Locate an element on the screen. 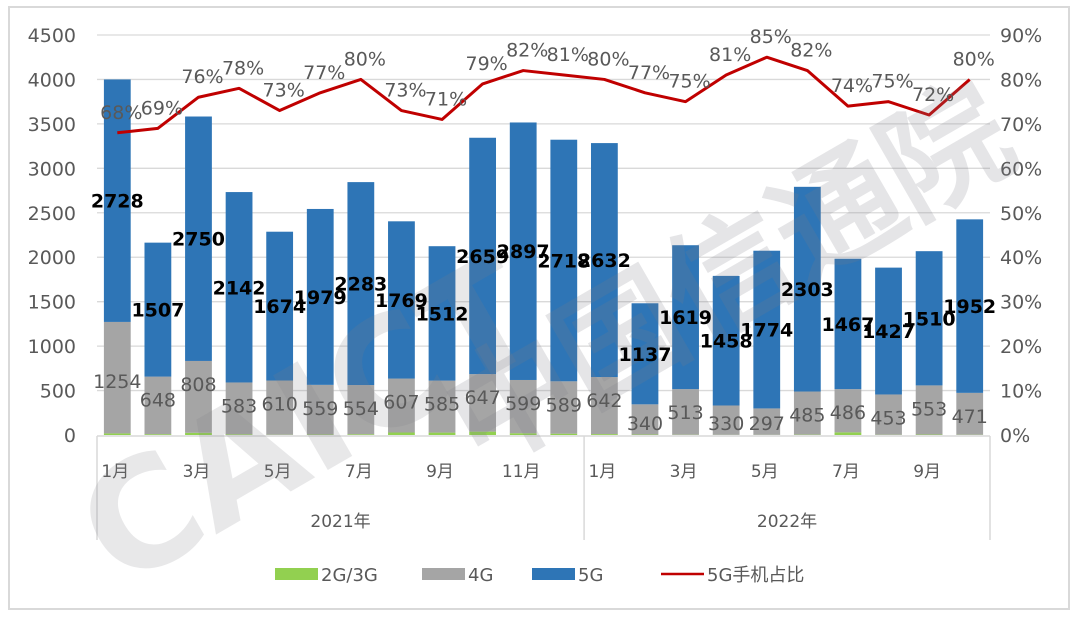  label-5g: 2283 is located at coordinates (360, 285).